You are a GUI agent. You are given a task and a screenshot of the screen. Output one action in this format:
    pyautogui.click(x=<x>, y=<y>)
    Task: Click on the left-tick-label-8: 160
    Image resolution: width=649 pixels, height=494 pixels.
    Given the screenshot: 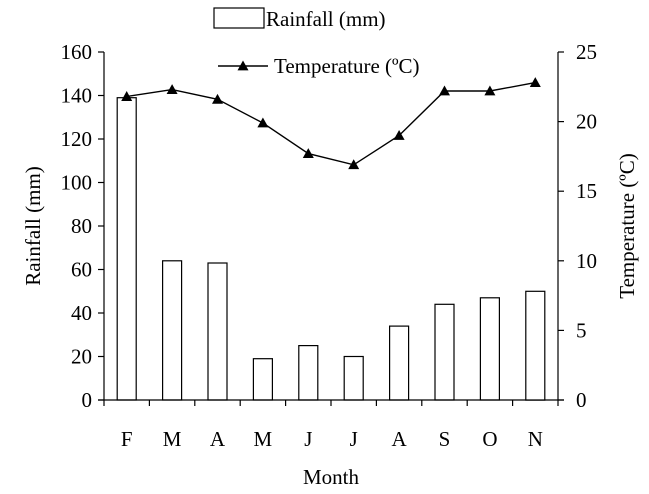 What is the action you would take?
    pyautogui.click(x=77, y=52)
    